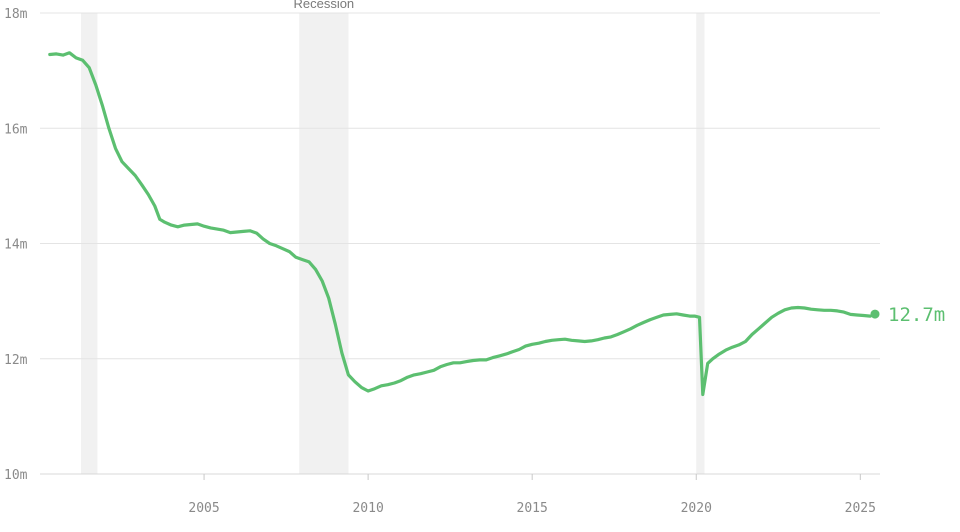 The width and height of the screenshot is (960, 532). What do you see at coordinates (532, 495) in the screenshot?
I see `x-axis-tick-labels: 2005 2010 2015 2020 2025` at bounding box center [532, 495].